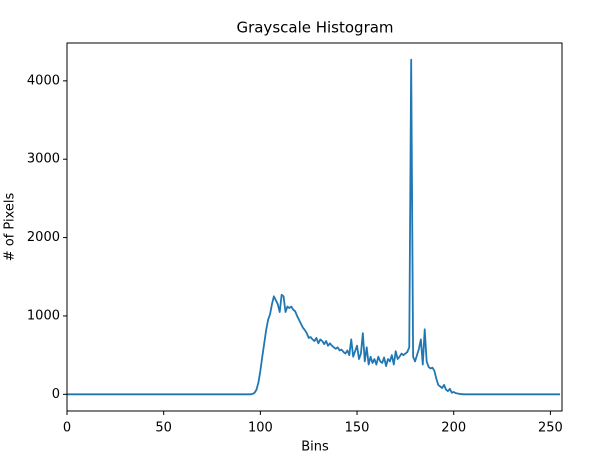 This screenshot has width=606, height=459. Describe the element at coordinates (550, 428) in the screenshot. I see `x-tick-label: 250` at that location.